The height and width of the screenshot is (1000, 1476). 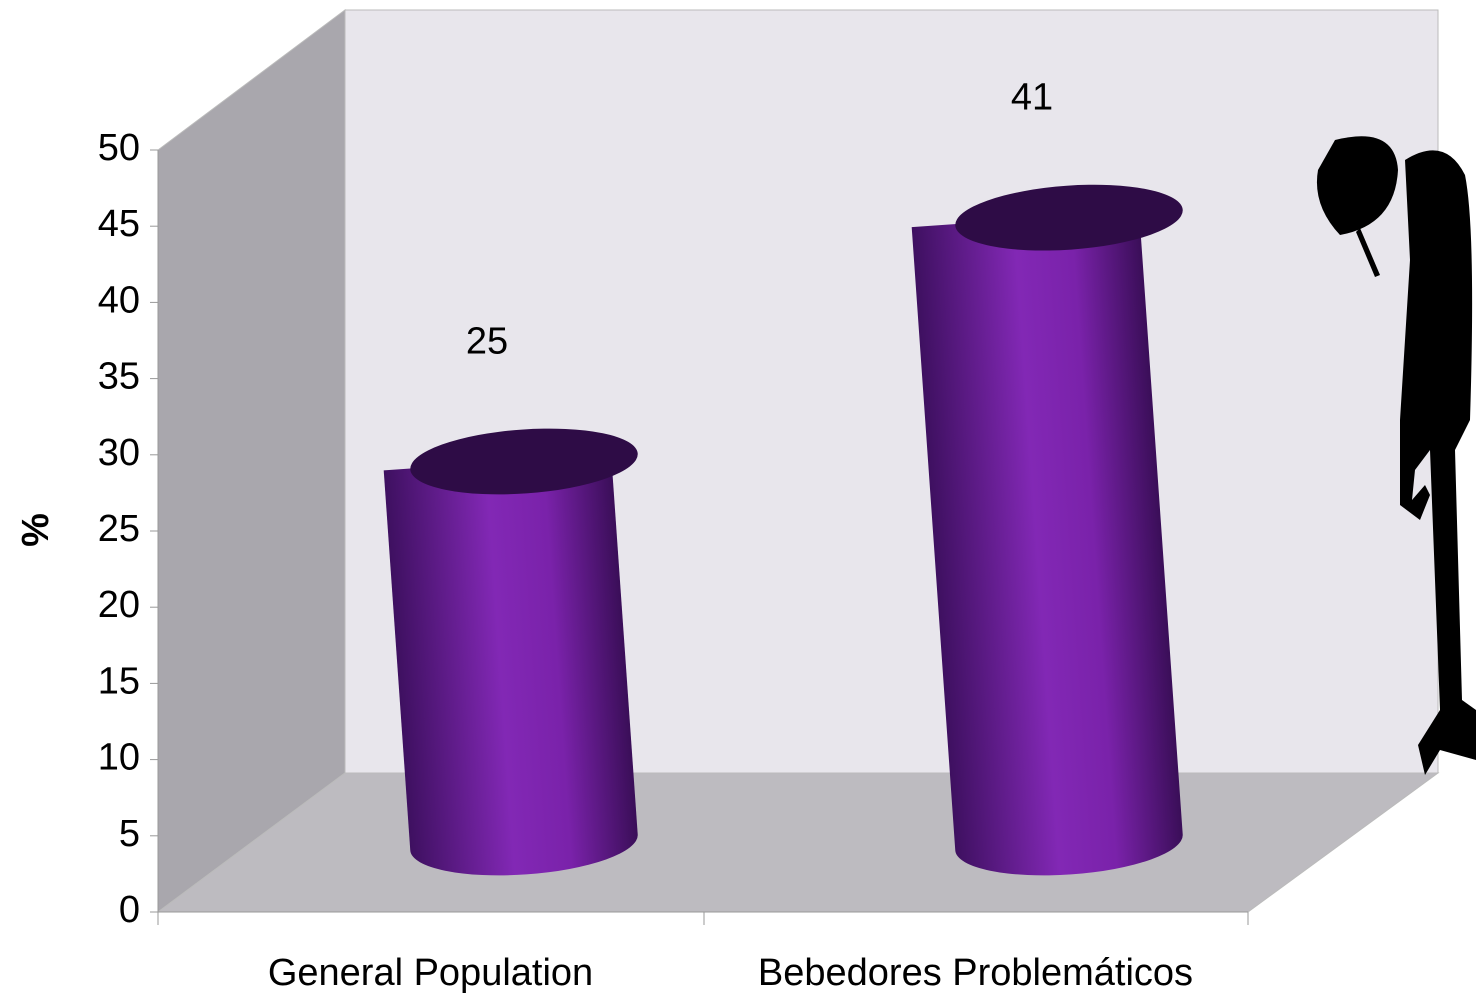 What do you see at coordinates (119, 148) in the screenshot?
I see `y-tick-label: 50` at bounding box center [119, 148].